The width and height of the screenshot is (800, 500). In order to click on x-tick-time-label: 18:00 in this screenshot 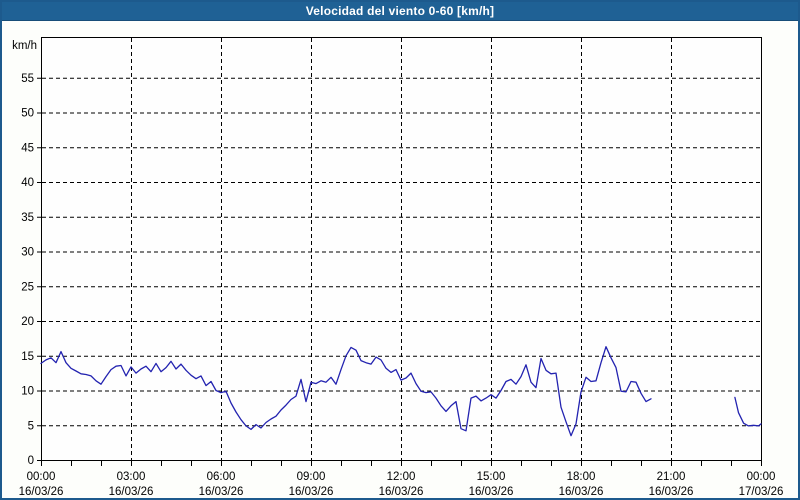, I will do `click(581, 477)`.